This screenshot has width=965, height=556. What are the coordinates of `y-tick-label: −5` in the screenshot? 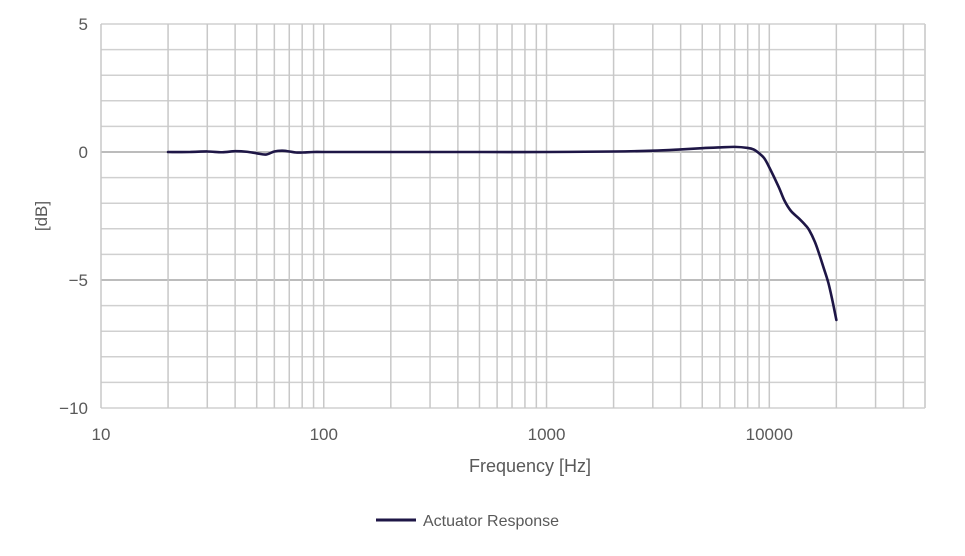 It's located at (78, 280).